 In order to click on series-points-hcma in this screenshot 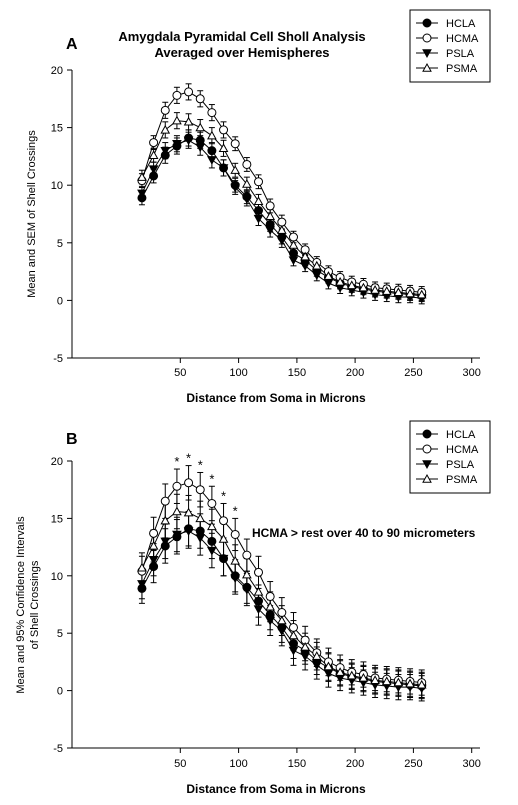, I will do `click(282, 192)`.